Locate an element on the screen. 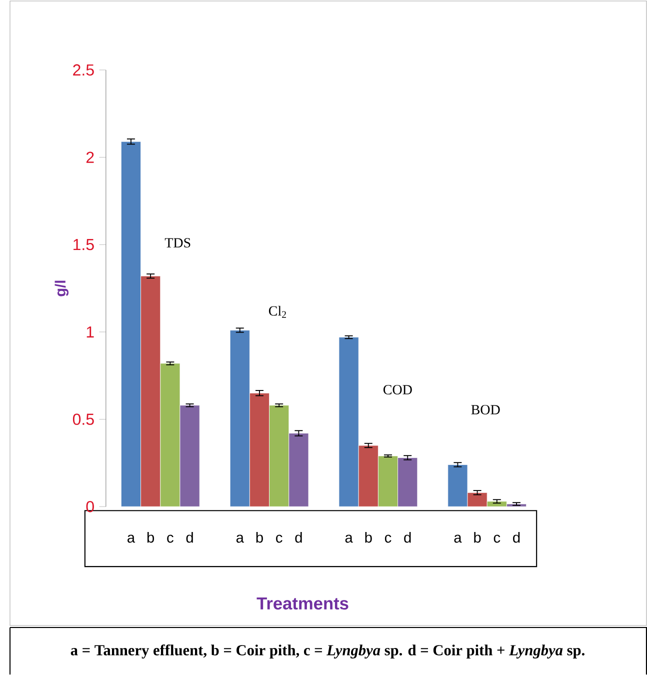  y-tick-label: 0.5 is located at coordinates (83, 419).